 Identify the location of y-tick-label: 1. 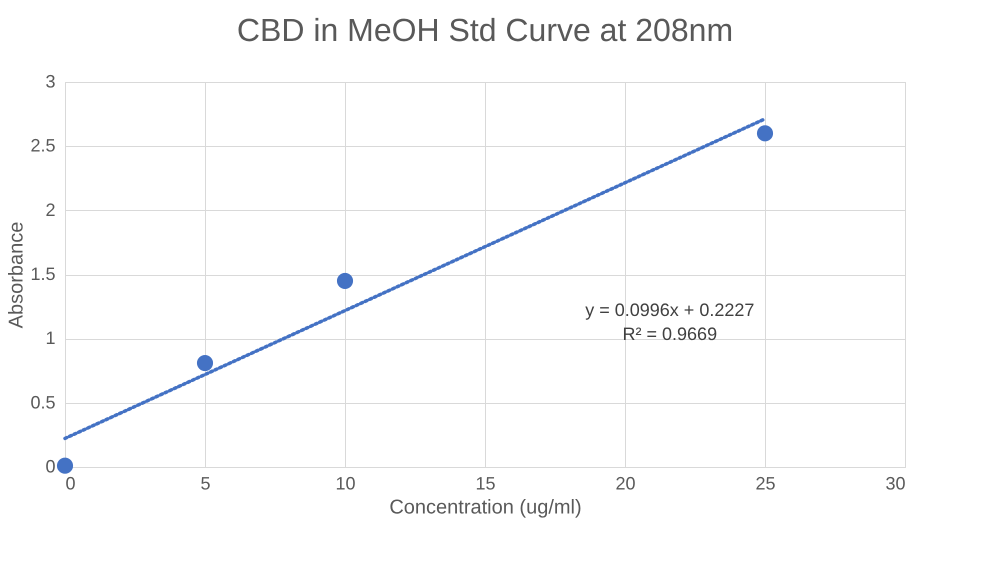
(50, 338).